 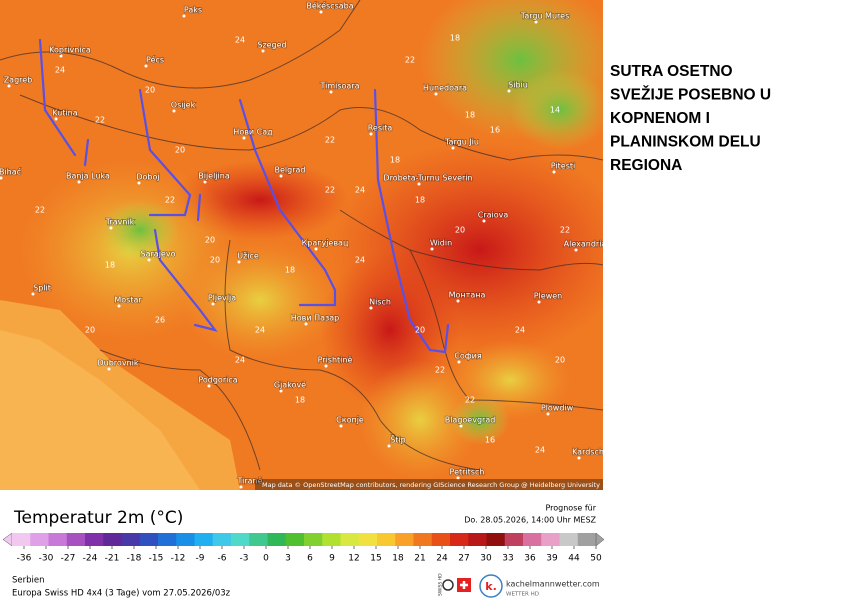 What do you see at coordinates (329, 6) in the screenshot?
I see `city-label: Békéscsaba` at bounding box center [329, 6].